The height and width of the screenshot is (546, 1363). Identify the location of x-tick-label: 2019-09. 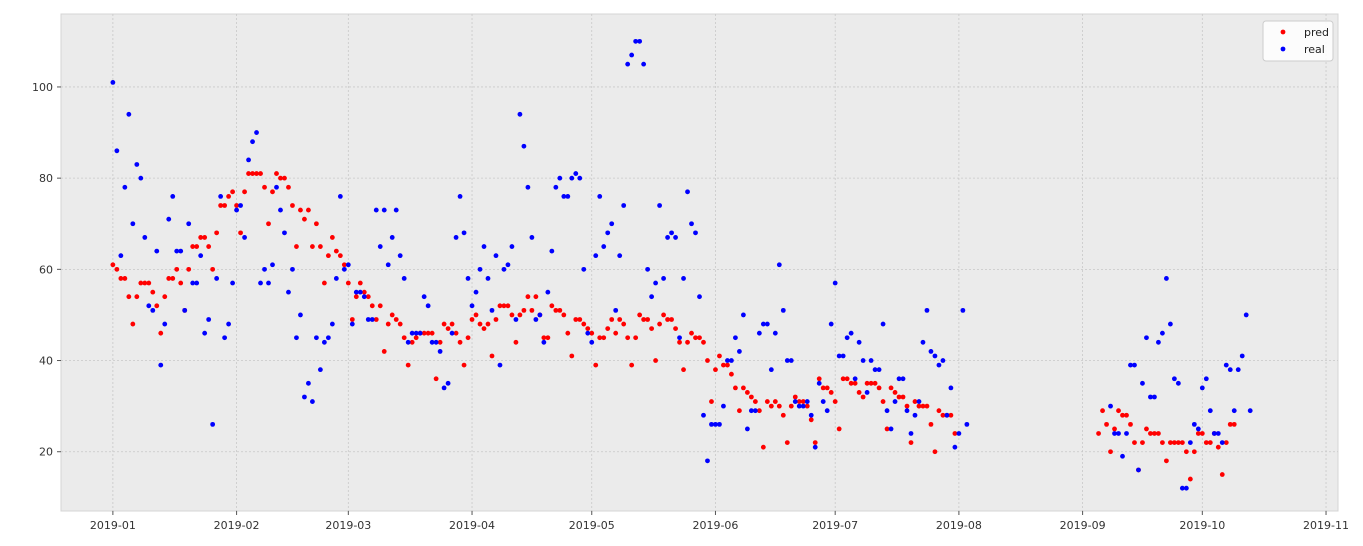
(1083, 525).